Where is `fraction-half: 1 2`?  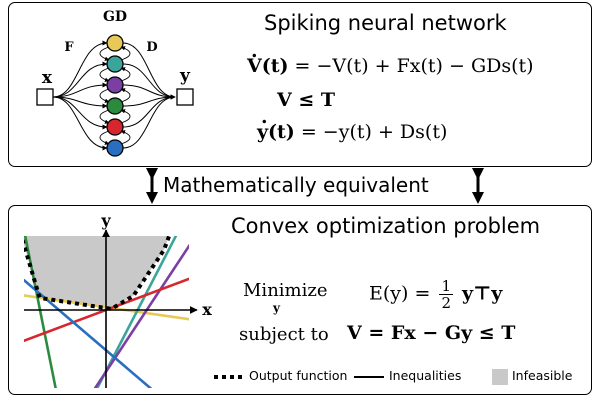
fraction-half: 1 2 is located at coordinates (446, 294).